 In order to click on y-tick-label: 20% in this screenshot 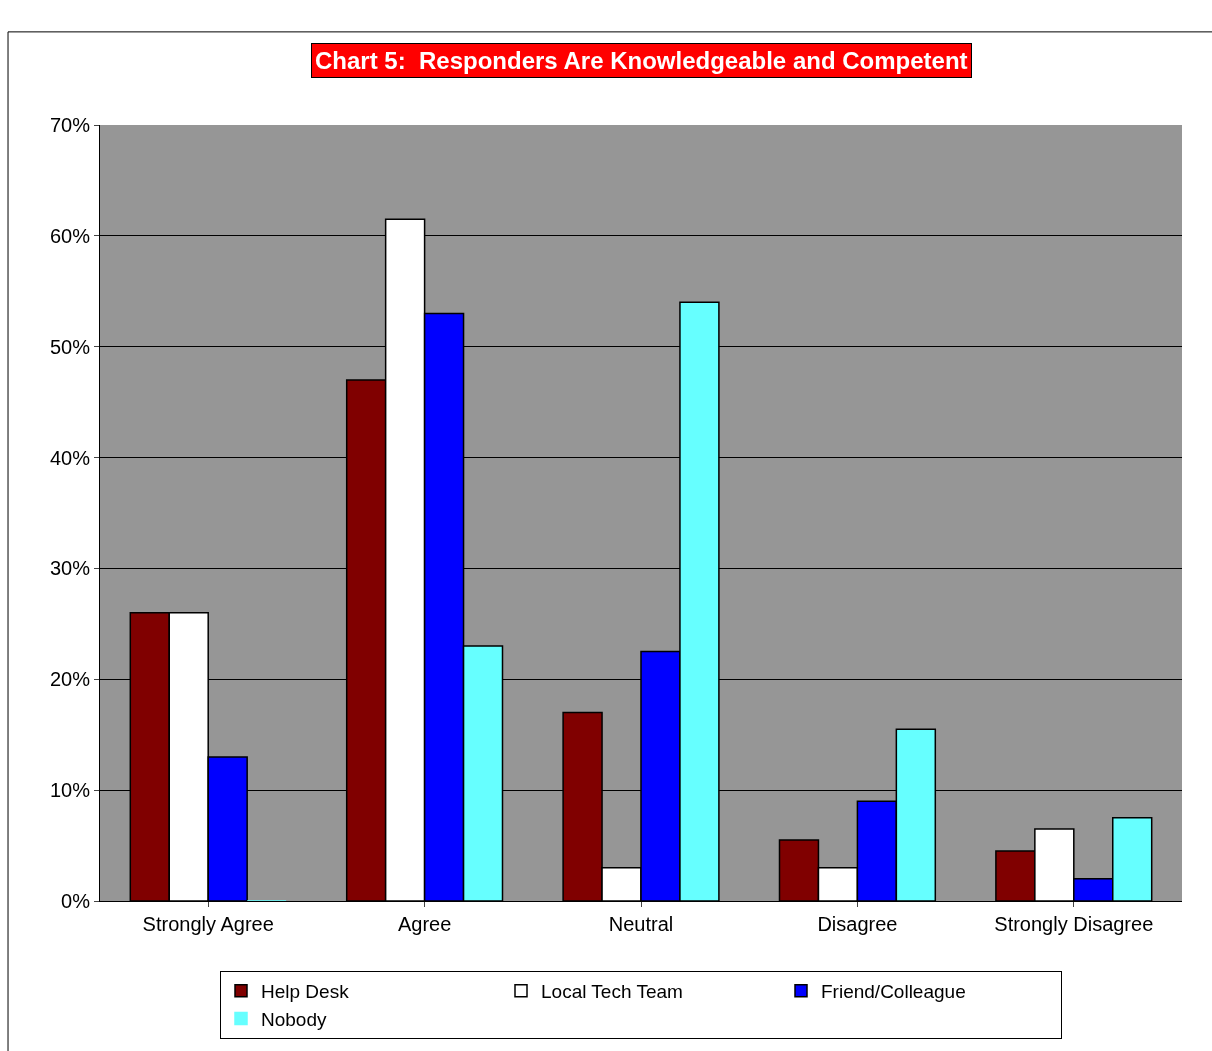, I will do `click(70, 679)`.